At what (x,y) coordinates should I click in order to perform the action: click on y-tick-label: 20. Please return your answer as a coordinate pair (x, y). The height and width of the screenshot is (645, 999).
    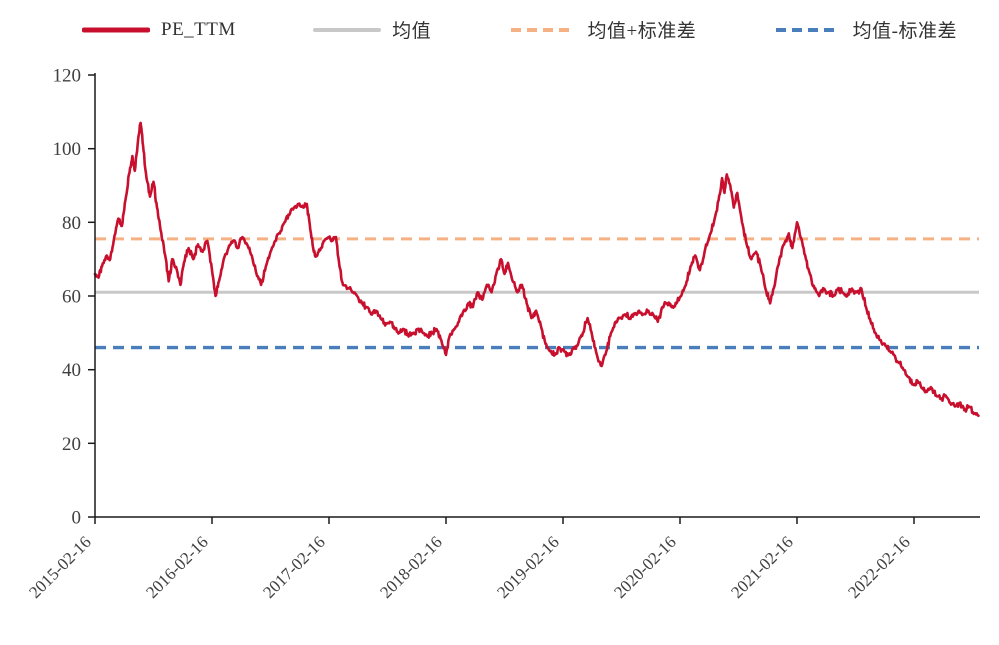
    Looking at the image, I should click on (71, 444).